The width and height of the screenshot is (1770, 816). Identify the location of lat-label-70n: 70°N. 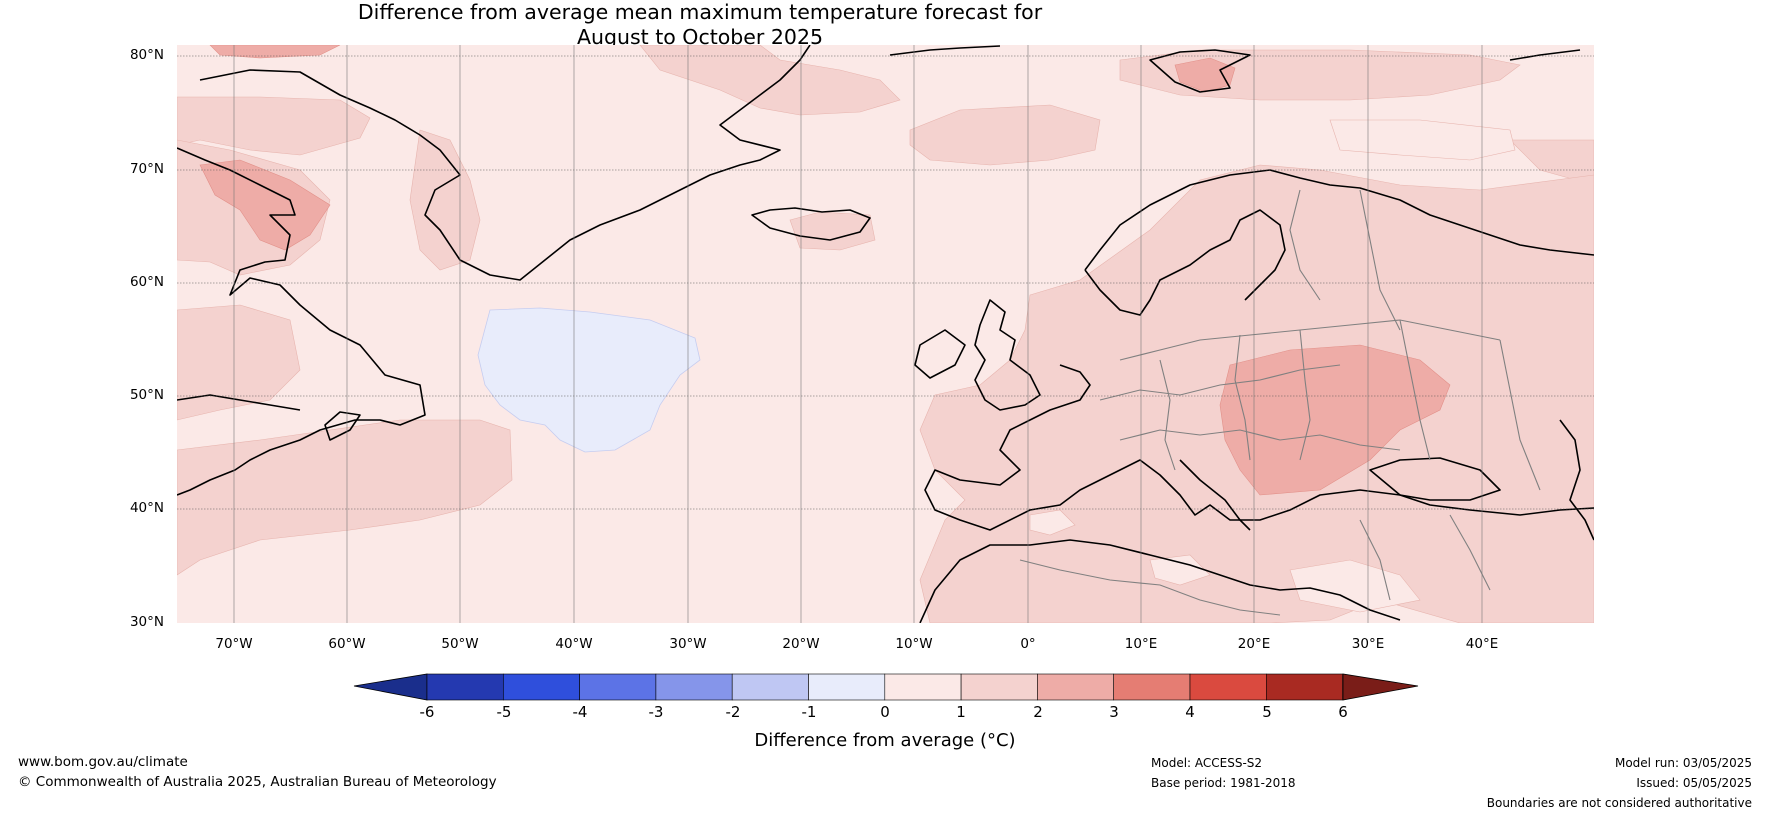
(146, 169).